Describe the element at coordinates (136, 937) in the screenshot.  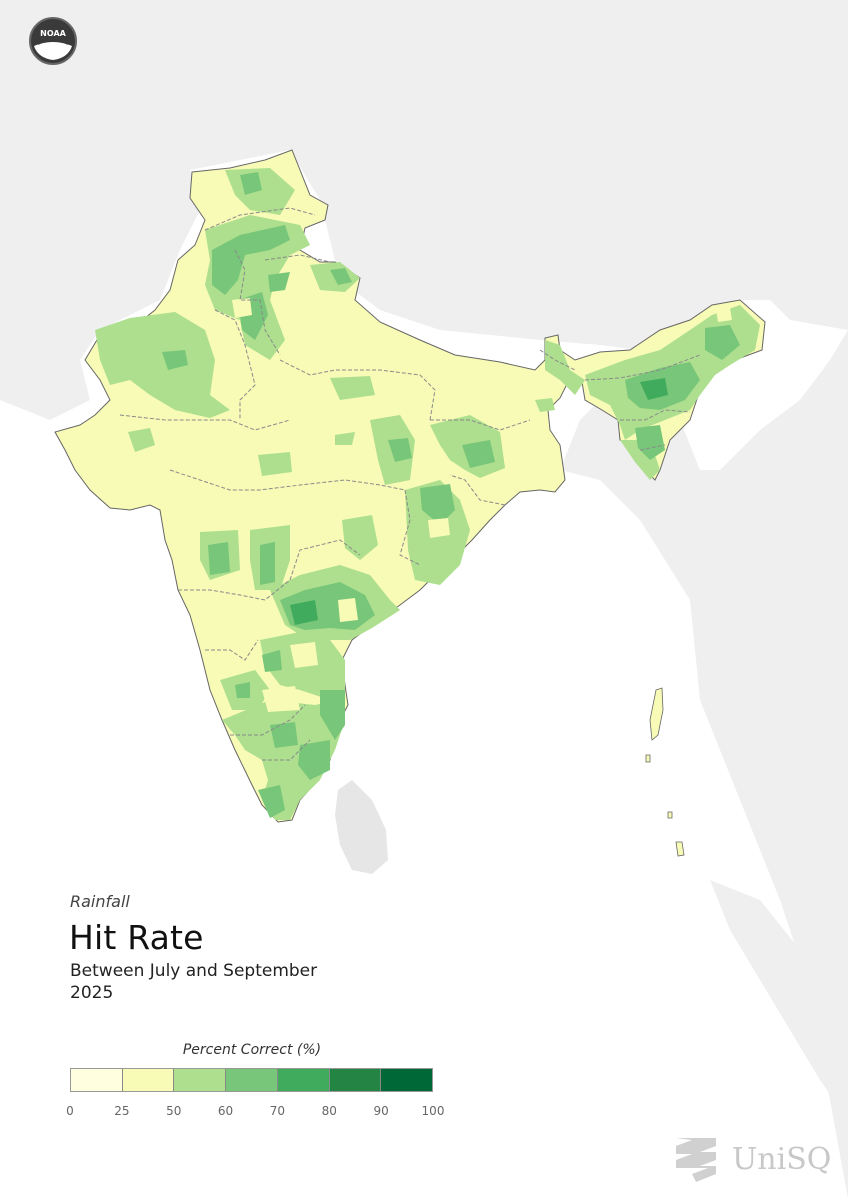
I see `map-title: Hit Rate` at that location.